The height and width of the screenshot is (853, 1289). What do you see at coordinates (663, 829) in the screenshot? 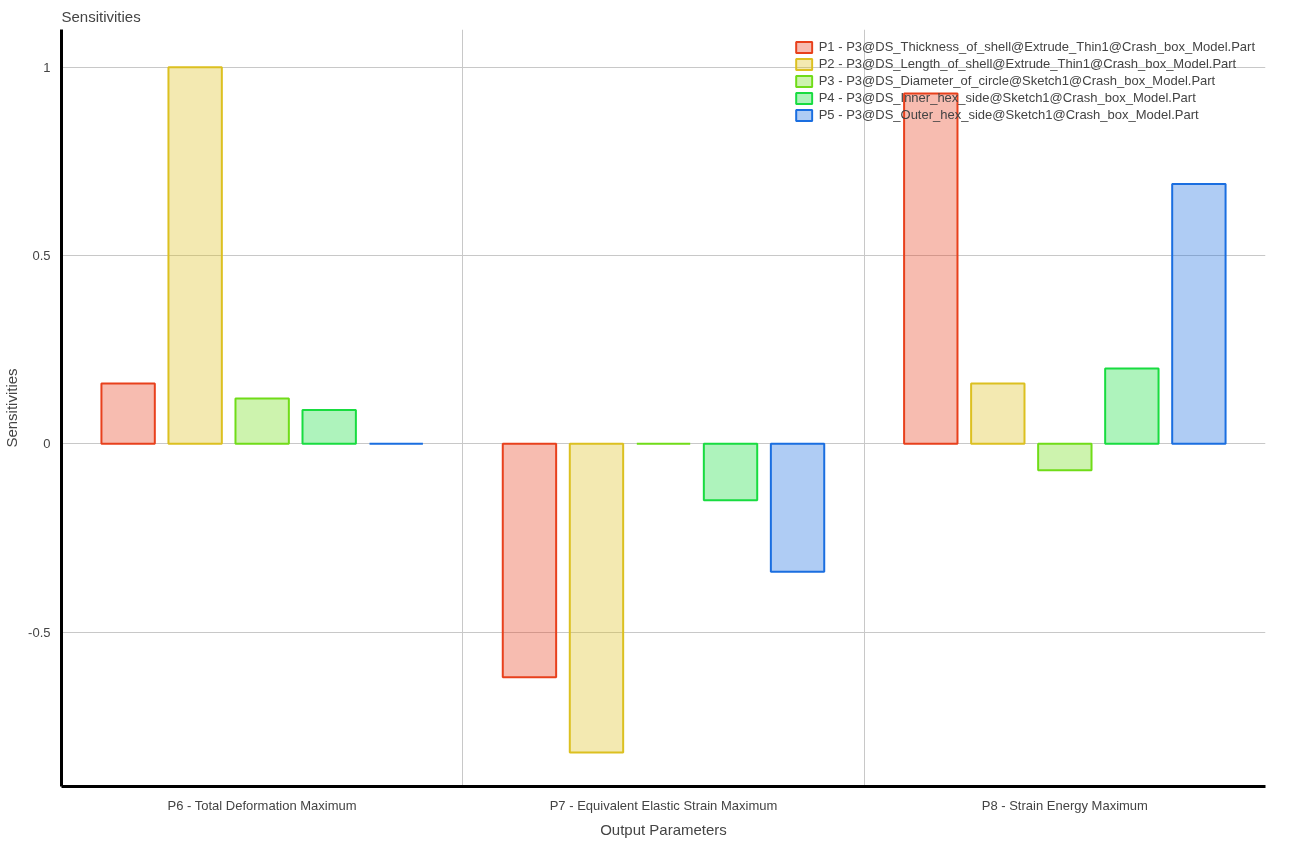
I see `x-axis-title: Output Parameters` at bounding box center [663, 829].